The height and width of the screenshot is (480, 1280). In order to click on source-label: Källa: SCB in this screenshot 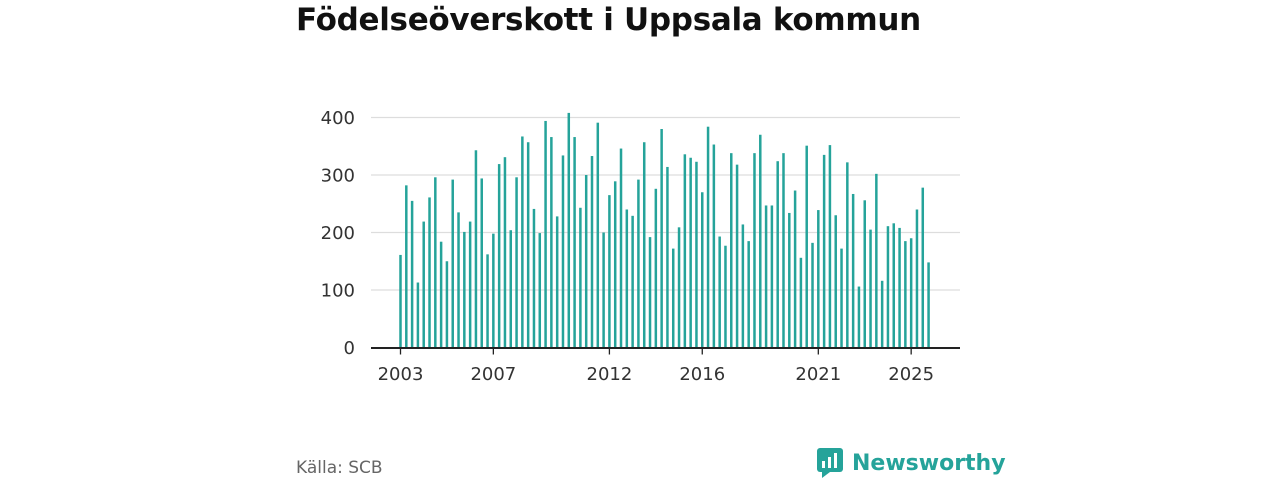, I will do `click(339, 468)`.